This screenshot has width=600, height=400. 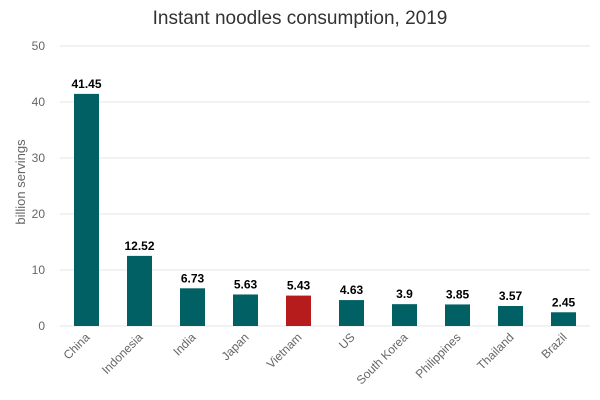 I want to click on bar-japan, so click(x=245, y=310).